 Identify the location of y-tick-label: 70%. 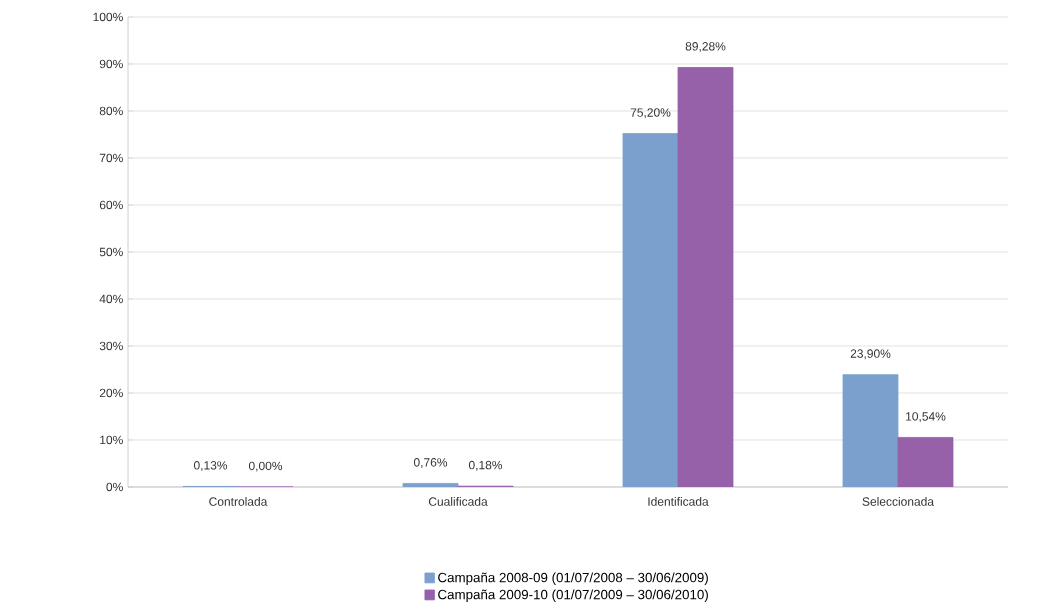
(111, 158).